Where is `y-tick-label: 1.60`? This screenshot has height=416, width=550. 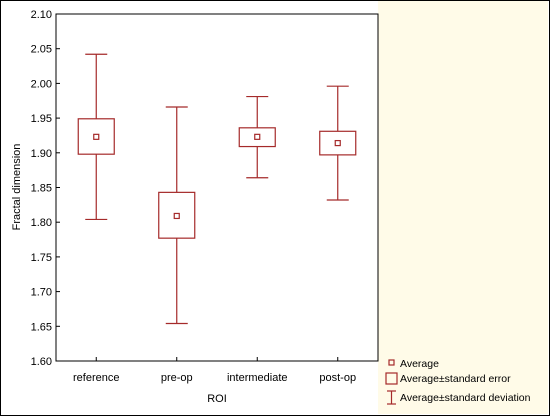
y-tick-label: 1.60 is located at coordinates (41, 362).